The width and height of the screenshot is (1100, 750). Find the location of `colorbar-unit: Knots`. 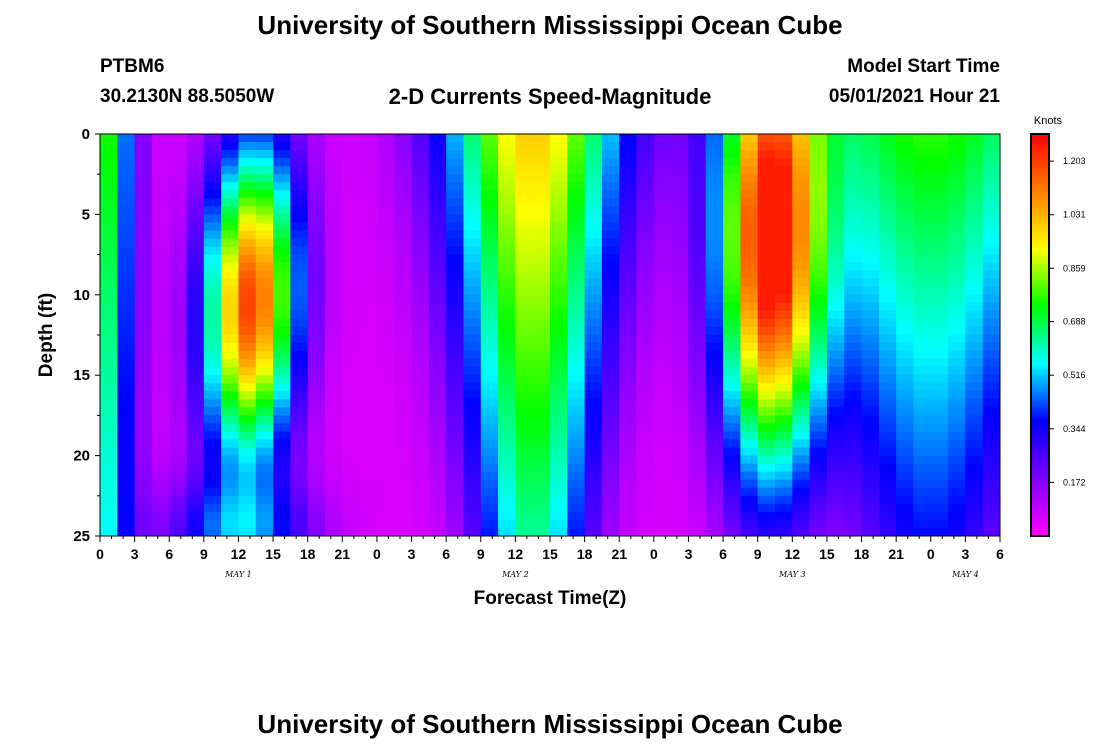

colorbar-unit: Knots is located at coordinates (1048, 121).